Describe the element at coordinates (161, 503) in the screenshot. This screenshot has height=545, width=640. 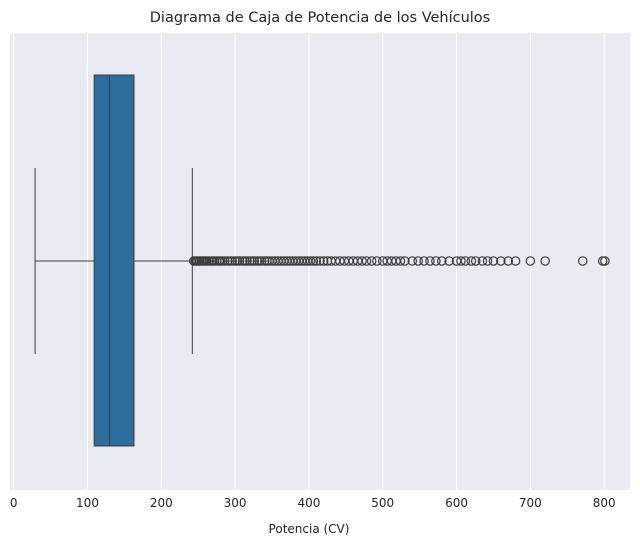
I see `x-tick-label: 200` at that location.